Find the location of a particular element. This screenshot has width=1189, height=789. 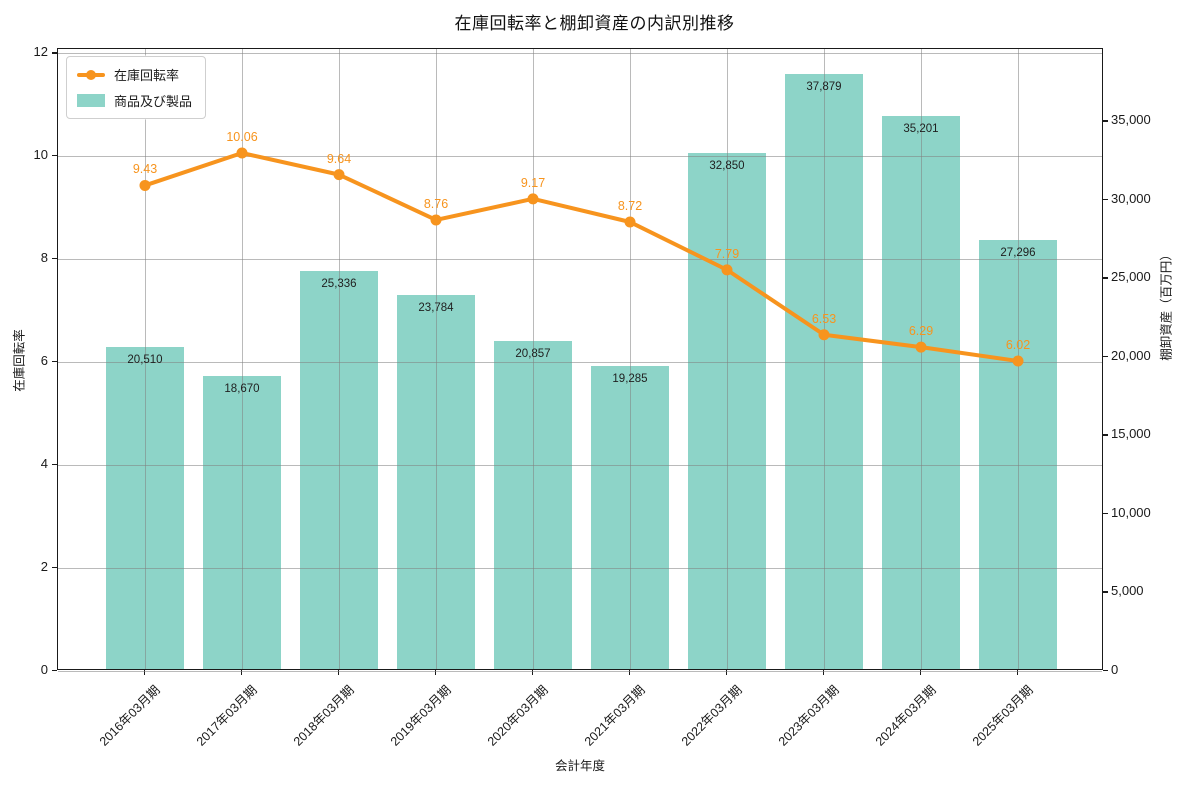

x-tick-label: 2023年03月期 is located at coordinates (808, 715).